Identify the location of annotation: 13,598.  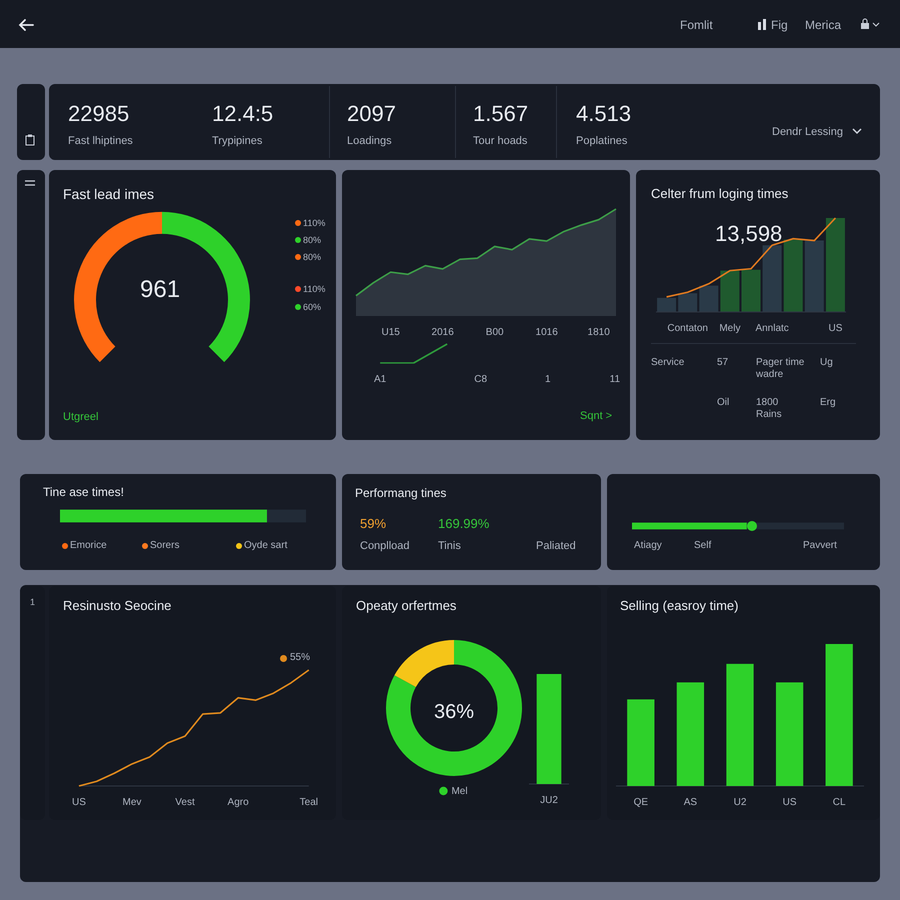
(748, 233).